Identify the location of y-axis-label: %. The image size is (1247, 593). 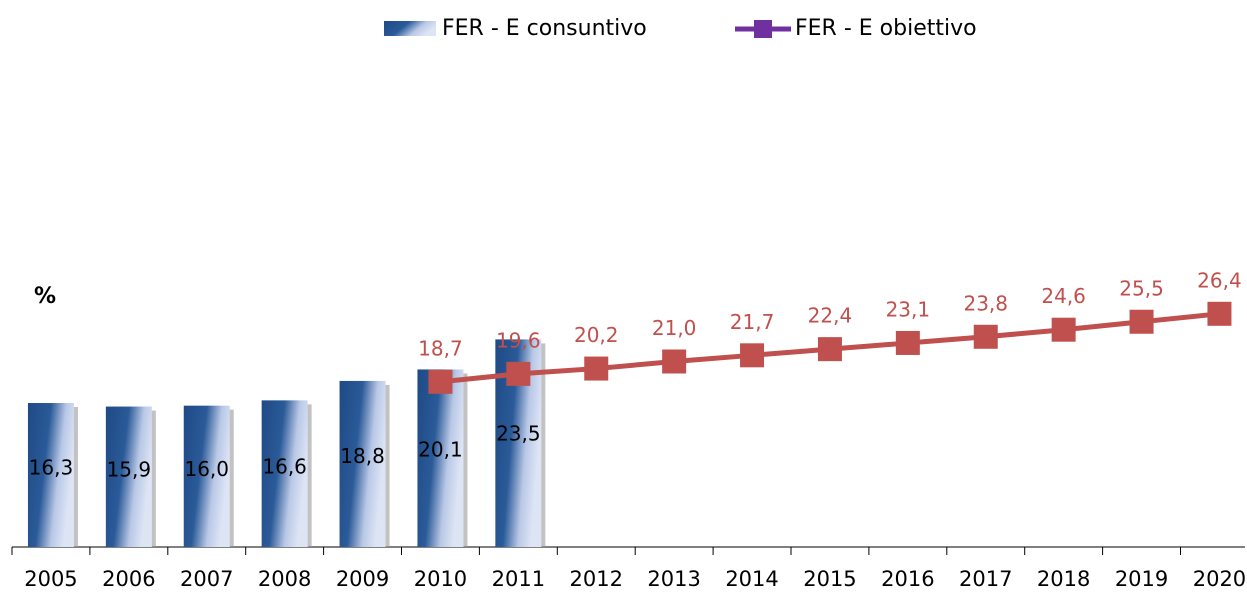
(45, 296).